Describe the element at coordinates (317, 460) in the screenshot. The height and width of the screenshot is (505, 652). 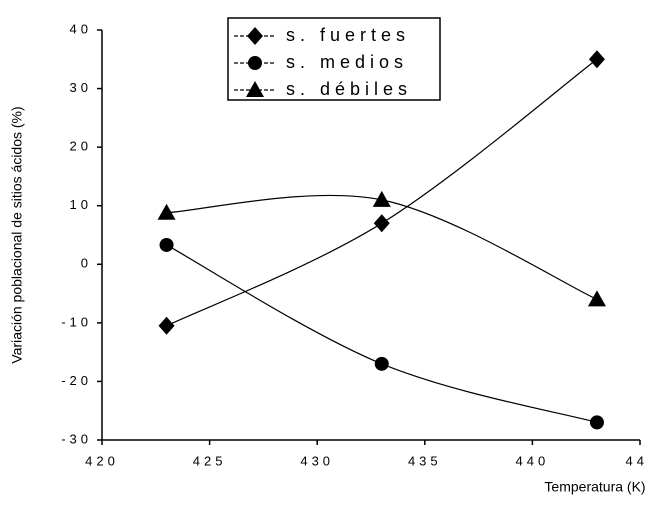
I see `x-tick-label: 430` at that location.